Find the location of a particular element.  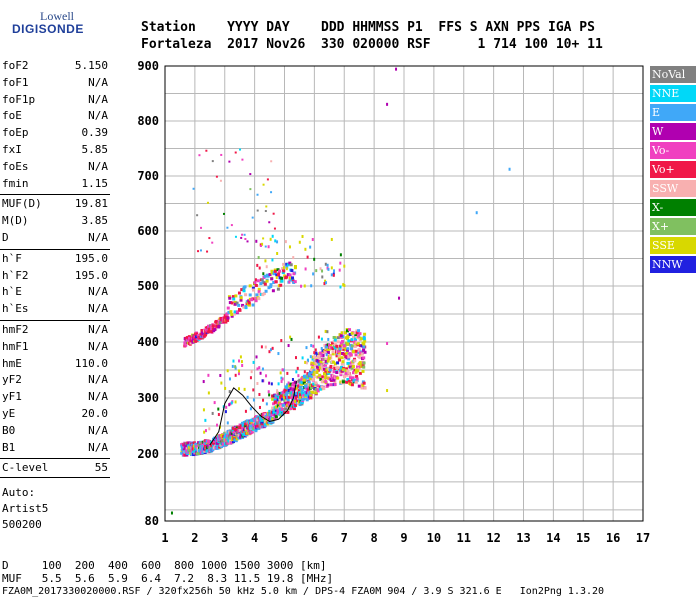

param-hmf1: hmF1 N/A is located at coordinates (55, 347).